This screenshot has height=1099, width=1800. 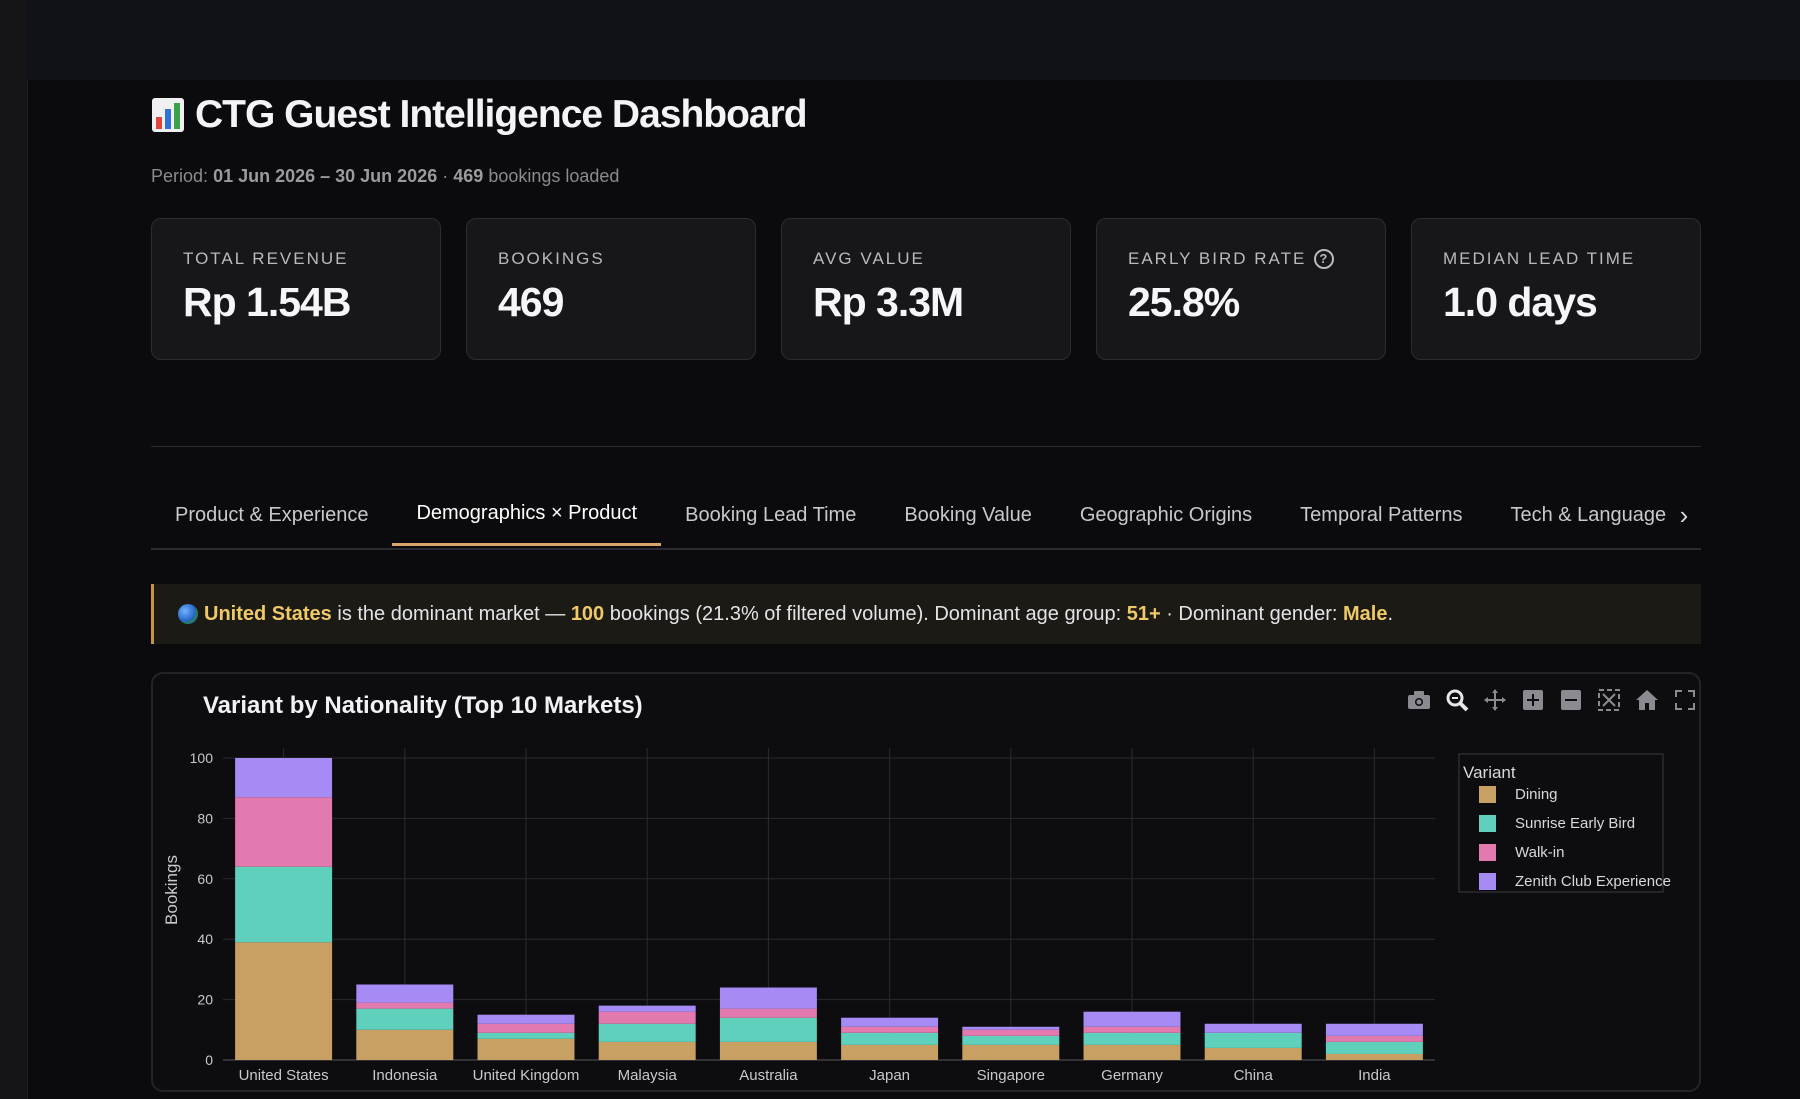 What do you see at coordinates (202, 758) in the screenshot?
I see `y-tick-label: 100` at bounding box center [202, 758].